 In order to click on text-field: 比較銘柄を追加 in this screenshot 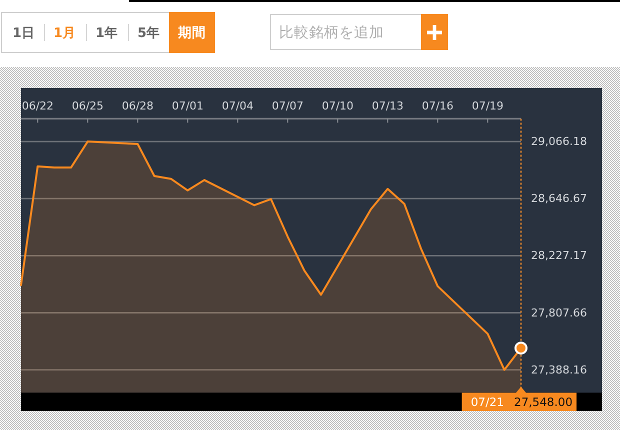, I will do `click(345, 32)`.